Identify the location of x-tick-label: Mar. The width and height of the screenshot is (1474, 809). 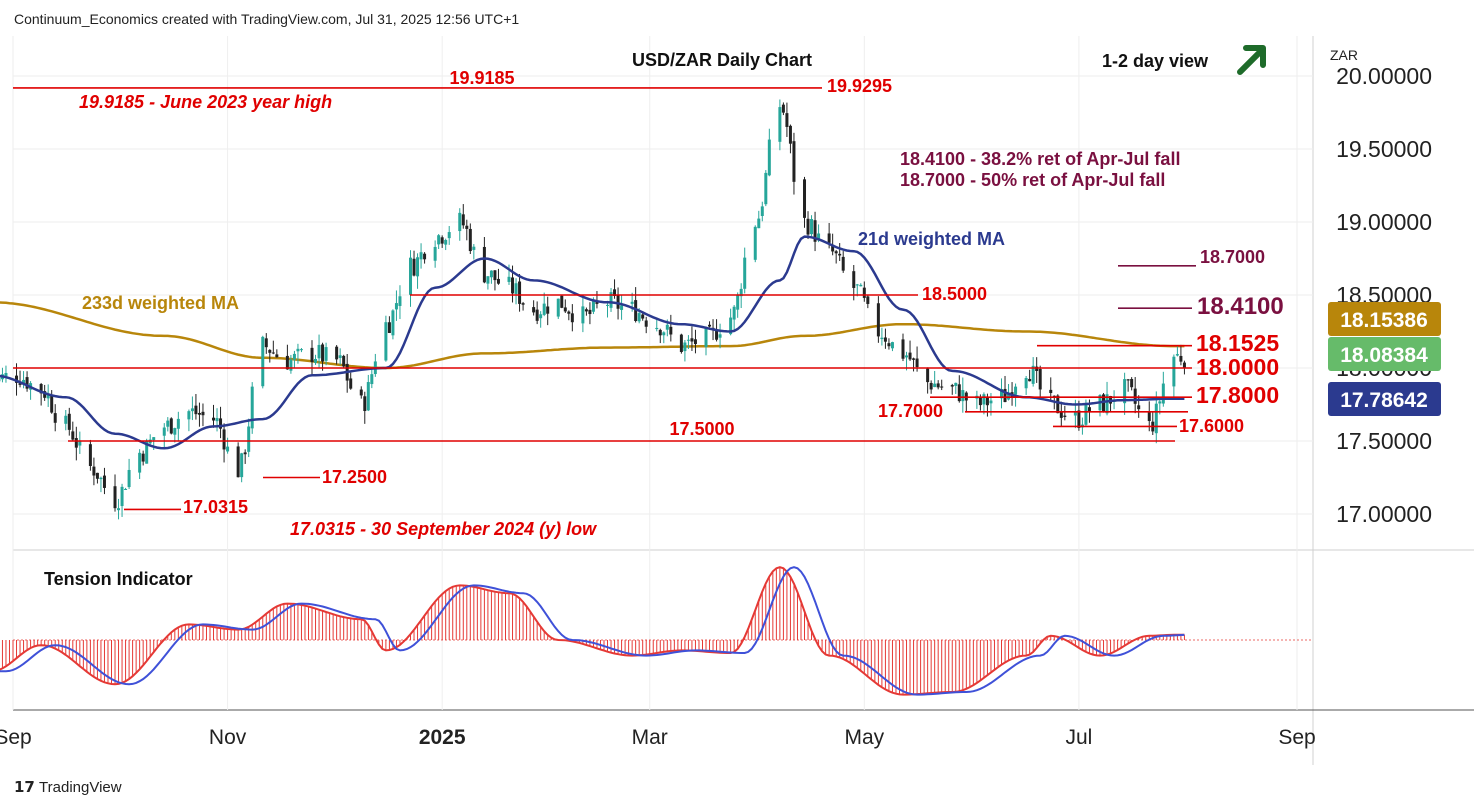
(650, 737).